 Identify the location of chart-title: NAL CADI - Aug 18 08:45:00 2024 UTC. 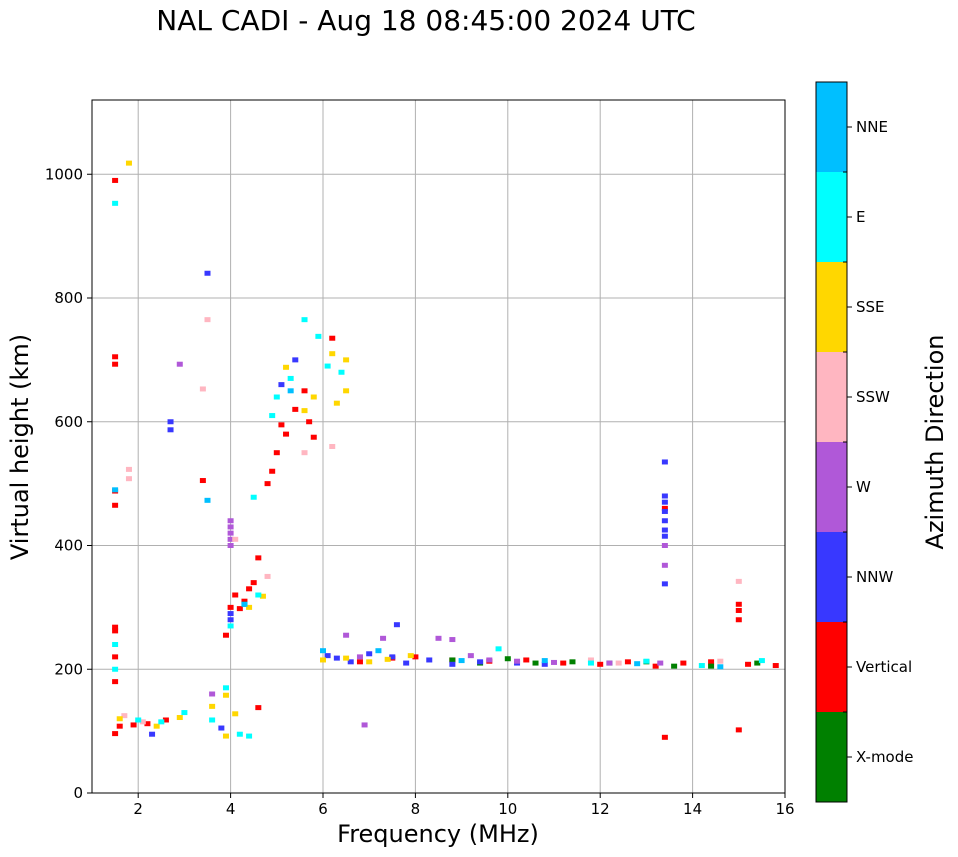
(426, 20).